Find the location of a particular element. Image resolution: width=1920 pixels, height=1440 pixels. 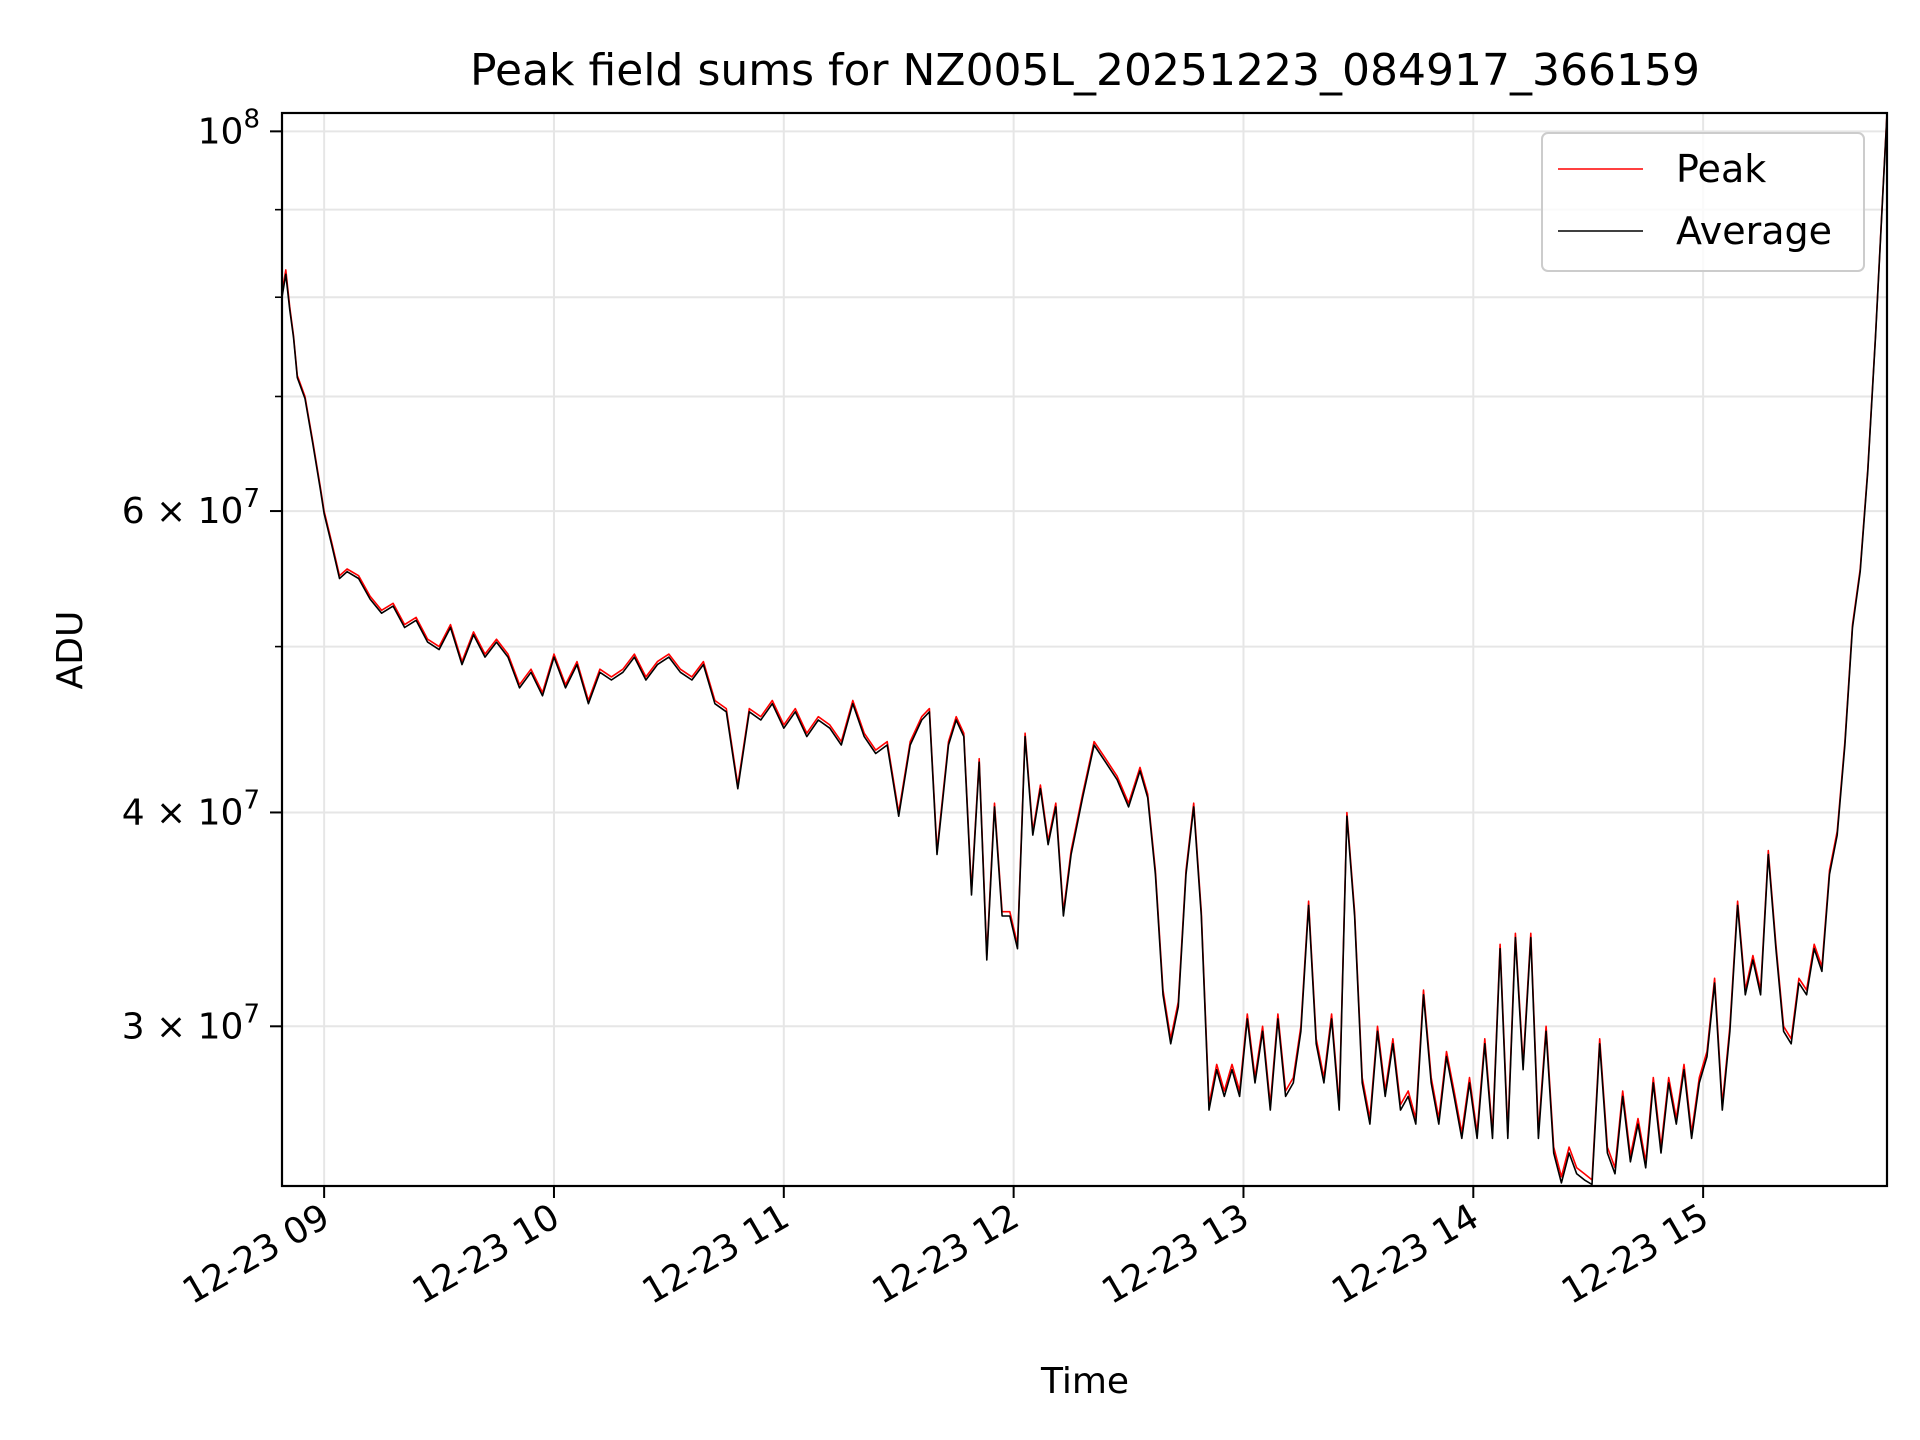

legend: Peak Average is located at coordinates (1703, 202).